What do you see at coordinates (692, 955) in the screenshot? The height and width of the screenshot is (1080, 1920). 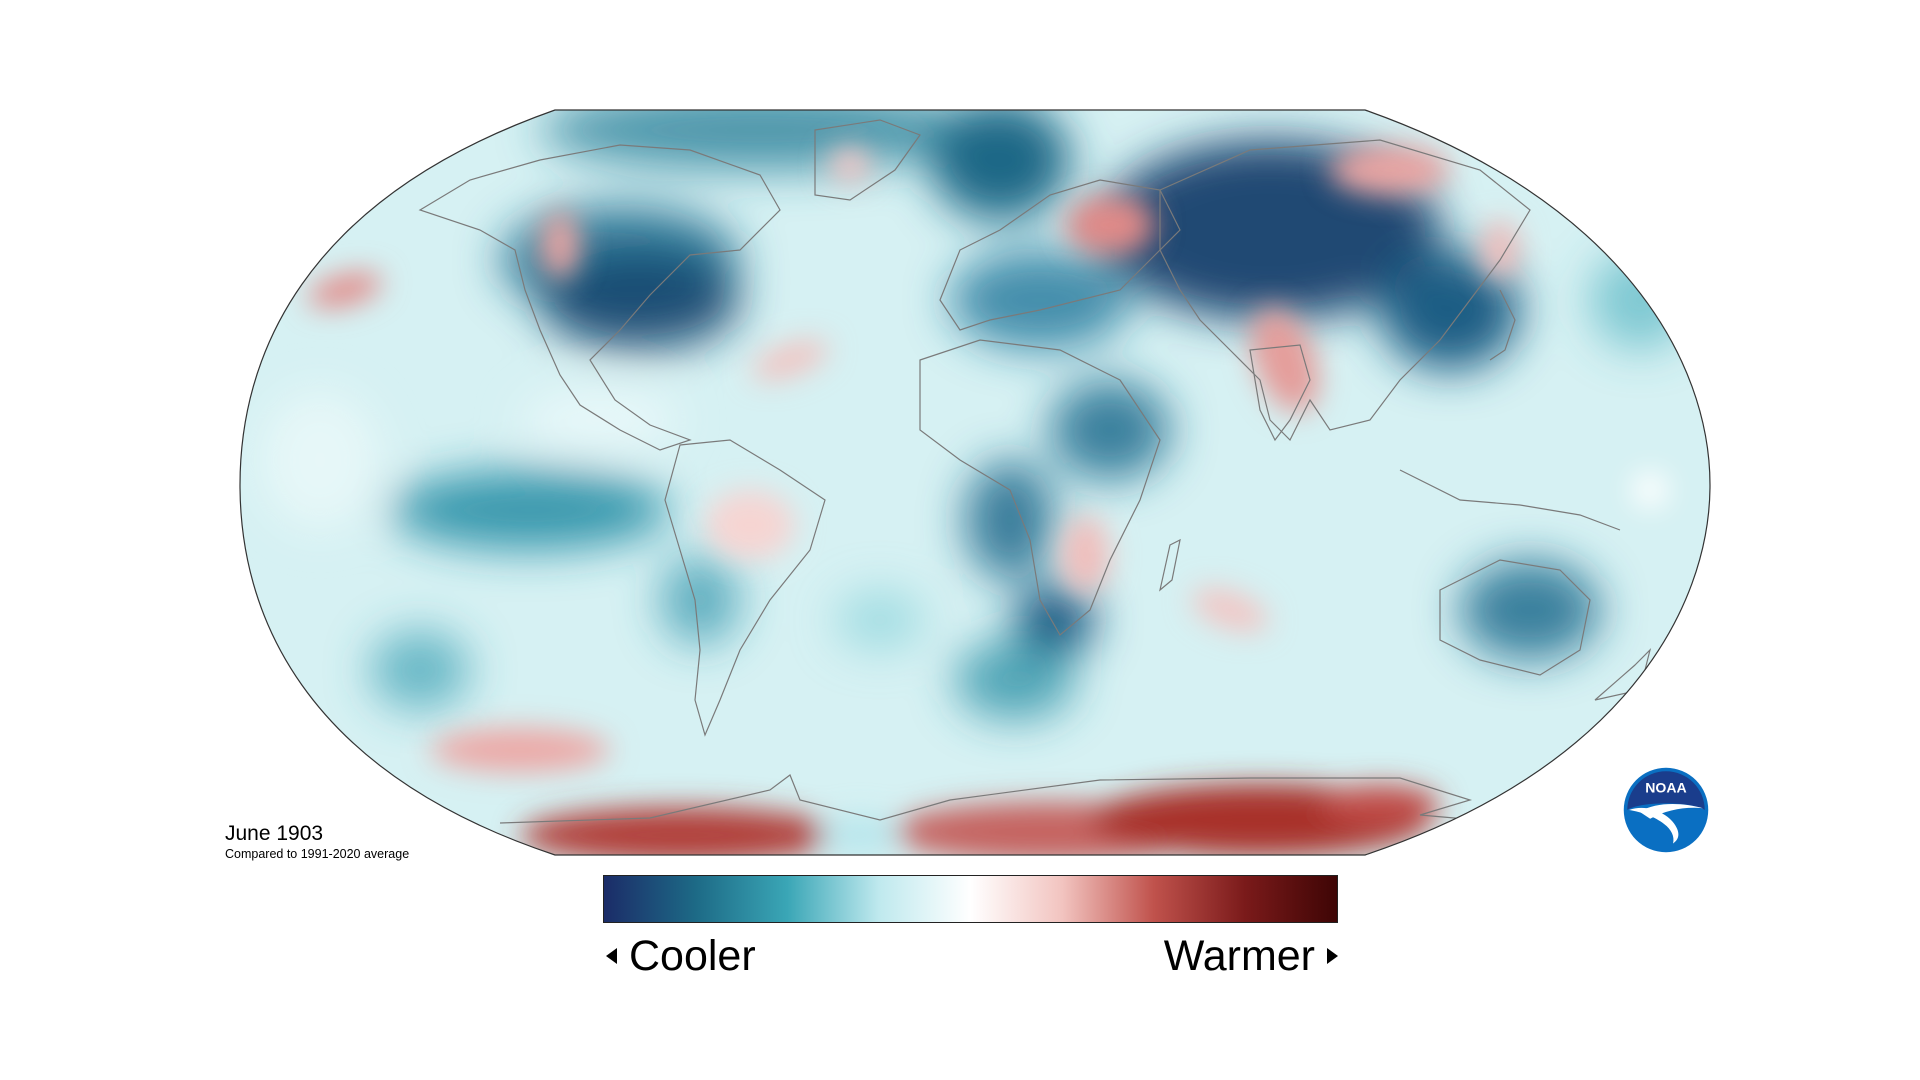 I see `legend-cooler-label: Cooler` at bounding box center [692, 955].